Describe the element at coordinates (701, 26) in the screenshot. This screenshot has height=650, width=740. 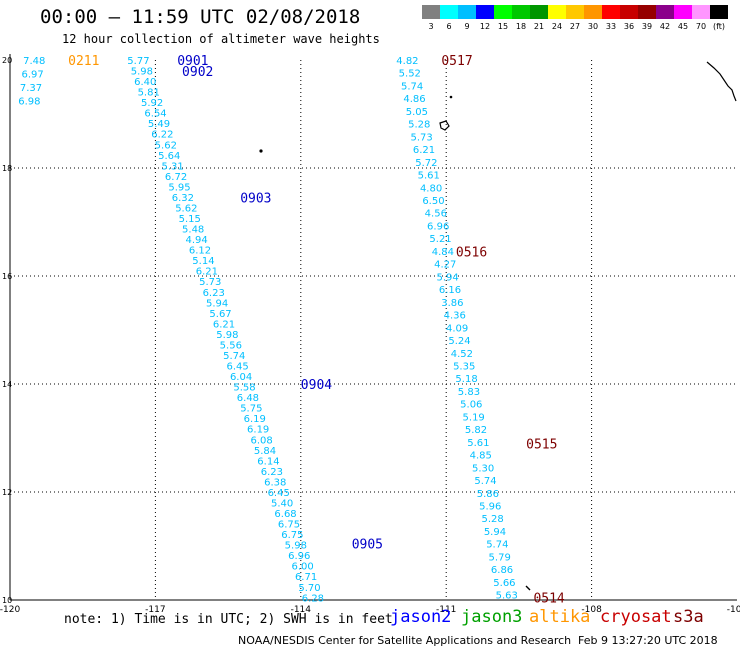
I see `legend-label: 70` at that location.